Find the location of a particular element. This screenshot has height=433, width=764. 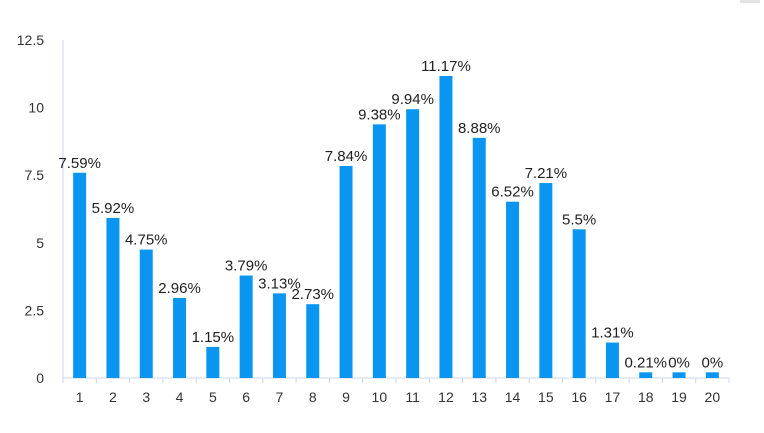

x-tick-label: 2 is located at coordinates (113, 397).